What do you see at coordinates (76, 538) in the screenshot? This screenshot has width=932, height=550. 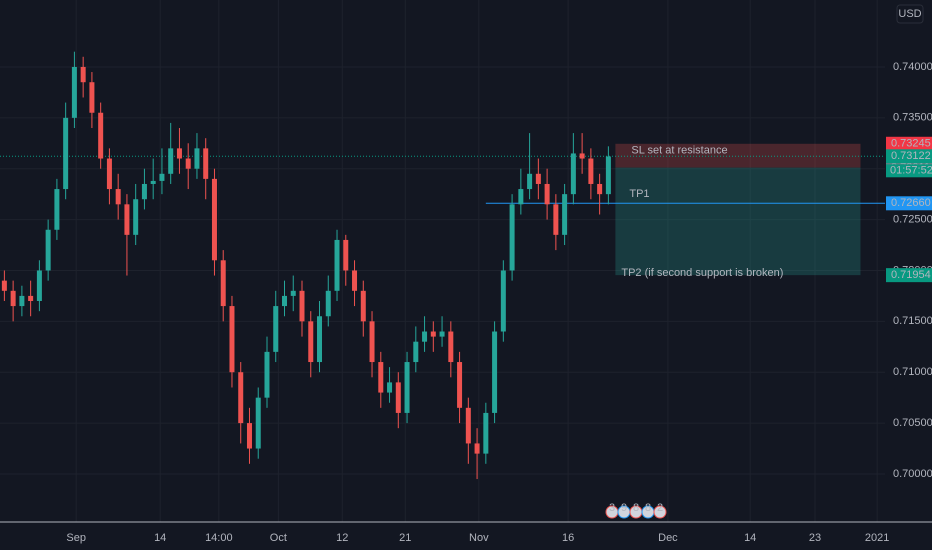 I see `x-tick-label: Sep` at bounding box center [76, 538].